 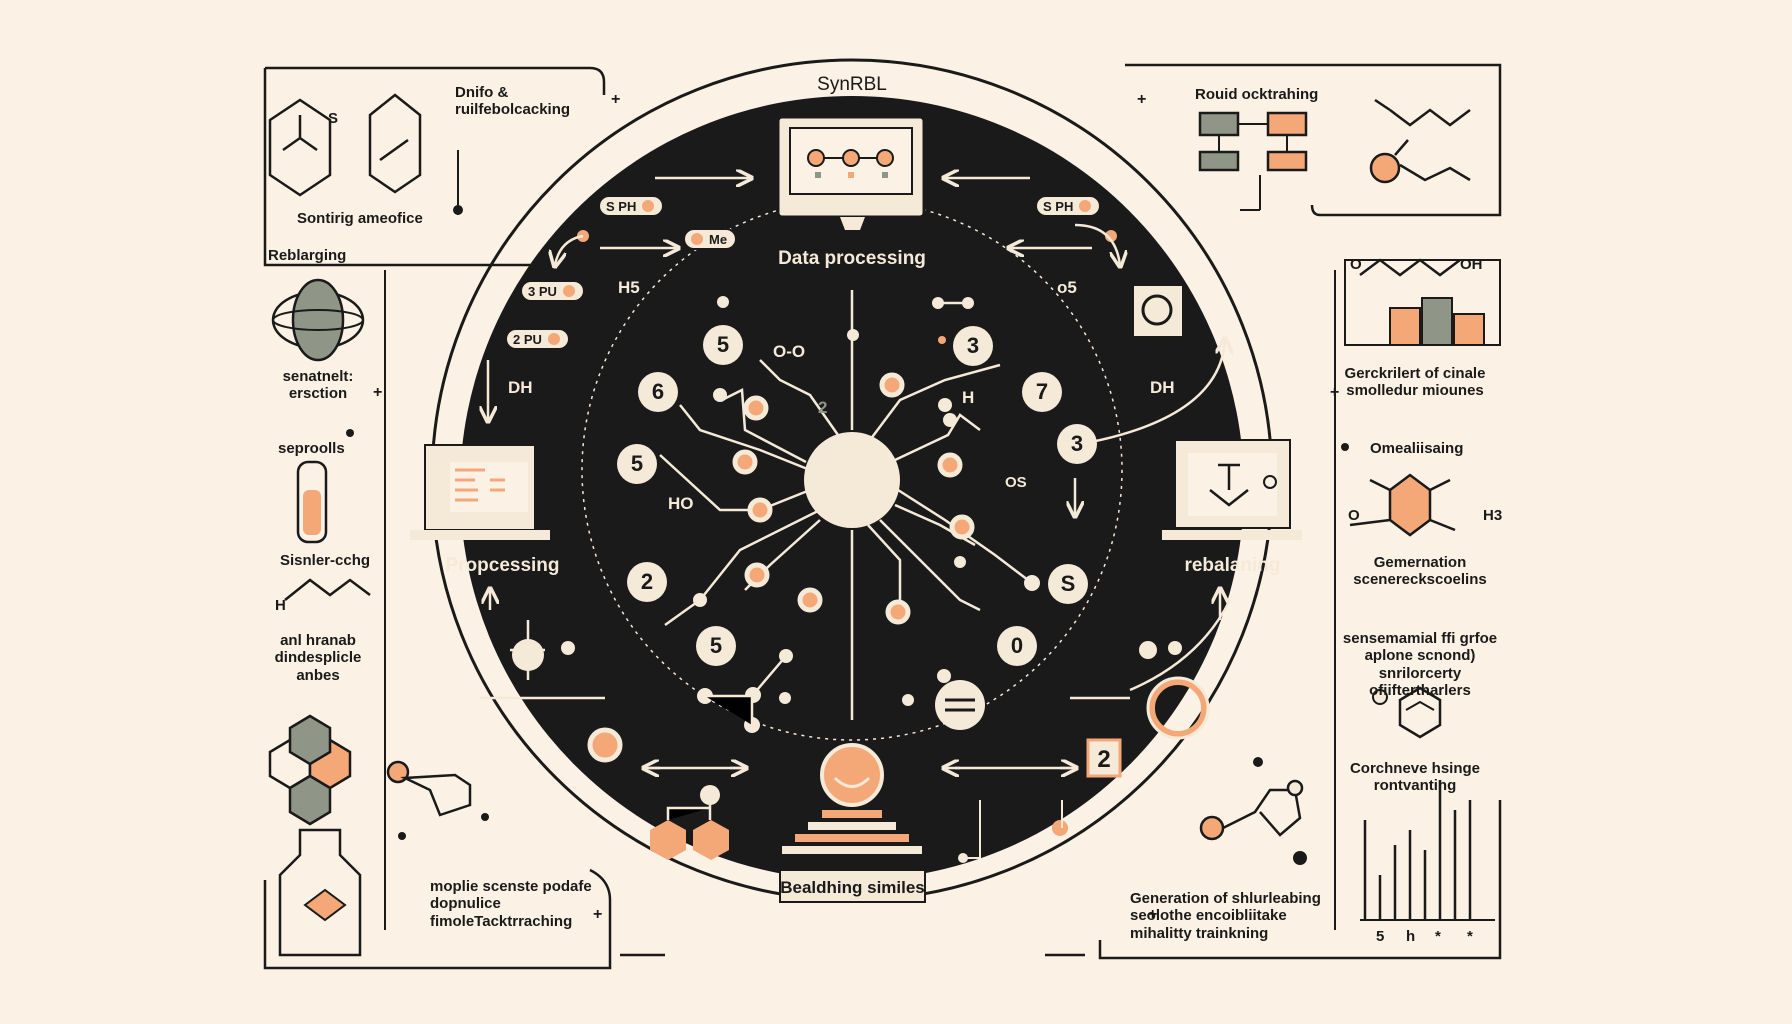 I want to click on pill-3-pu: 3 PU, so click(x=552, y=291).